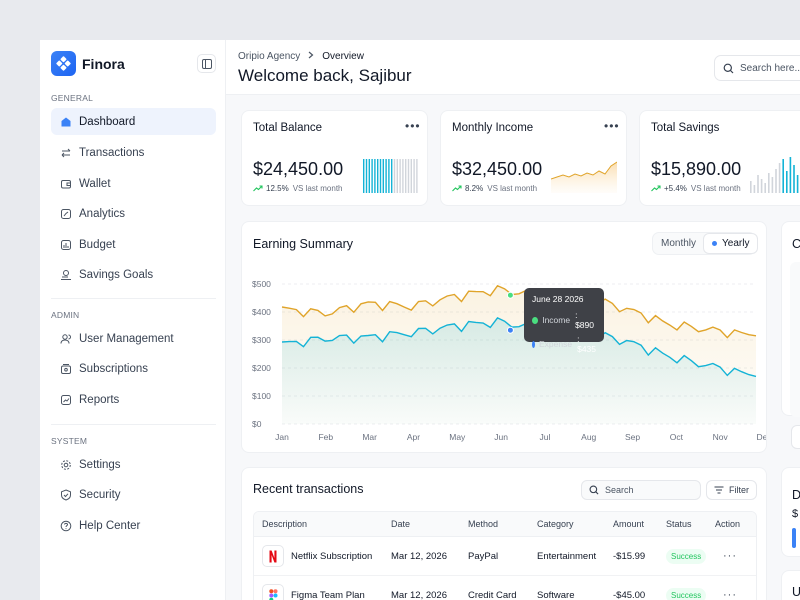 The image size is (800, 600). Describe the element at coordinates (66, 245) in the screenshot. I see `budget-icon` at that location.